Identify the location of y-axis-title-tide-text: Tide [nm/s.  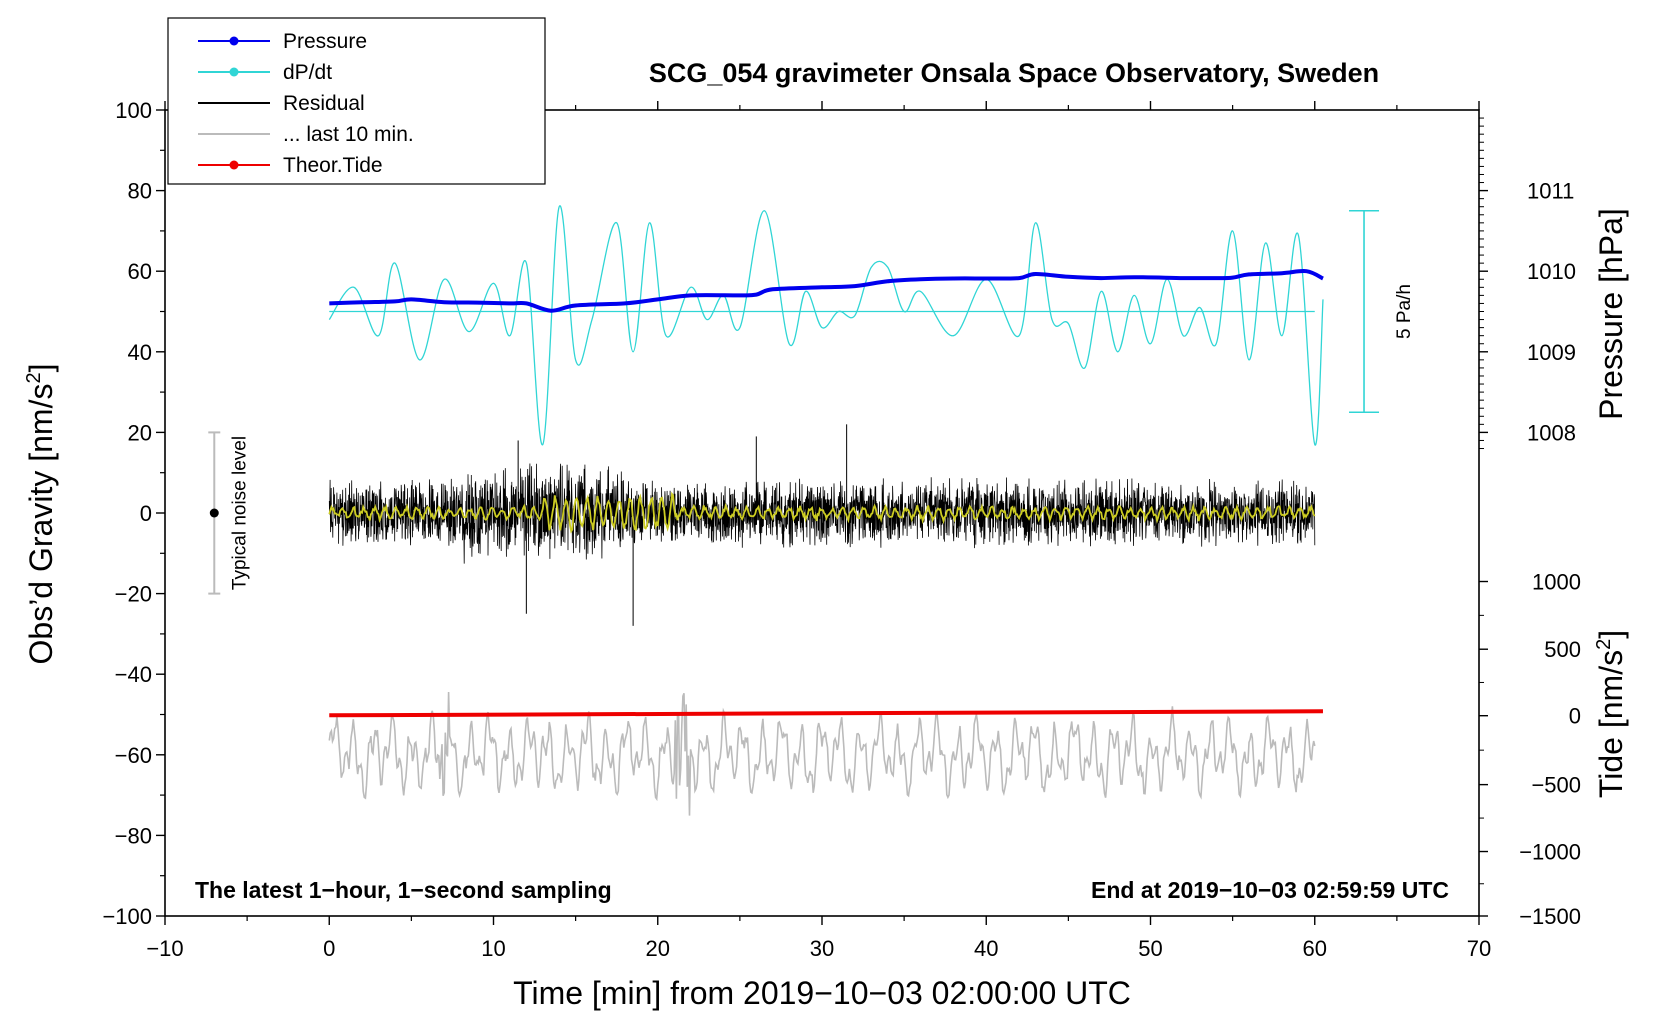
(1611, 724).